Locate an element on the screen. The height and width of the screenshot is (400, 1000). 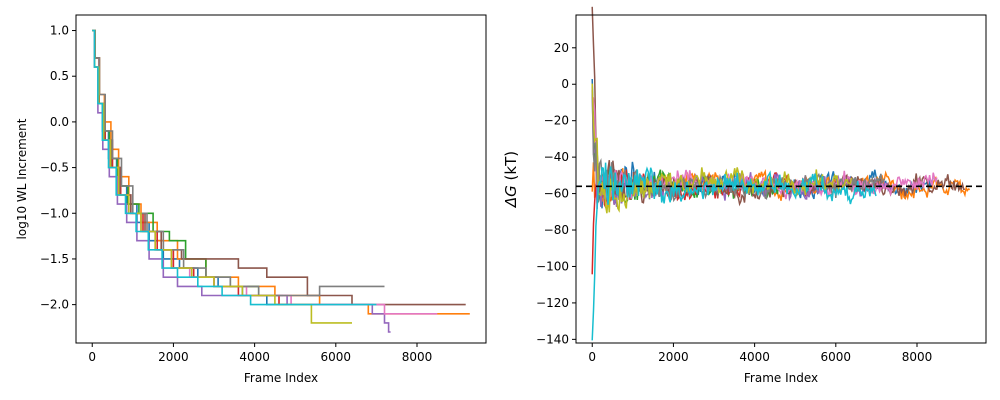
left-x-ticks: 0 2000 4000 6000 8000 is located at coordinates (260, 353).